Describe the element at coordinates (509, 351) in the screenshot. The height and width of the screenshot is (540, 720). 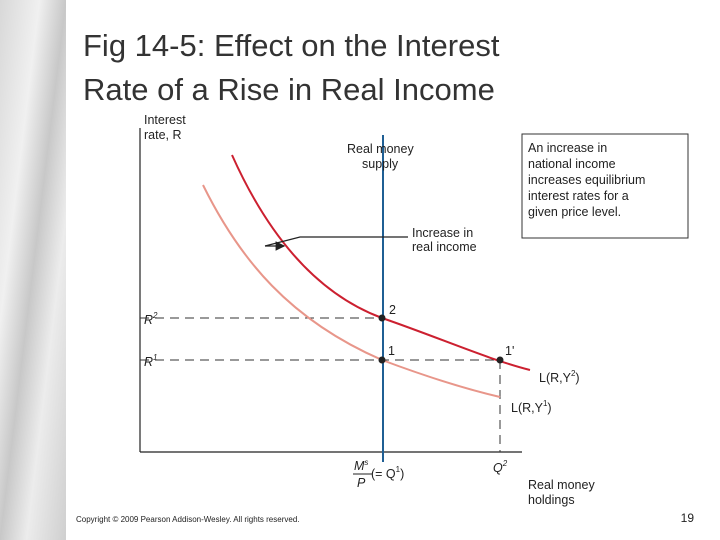
I see `point-label: 1'` at that location.